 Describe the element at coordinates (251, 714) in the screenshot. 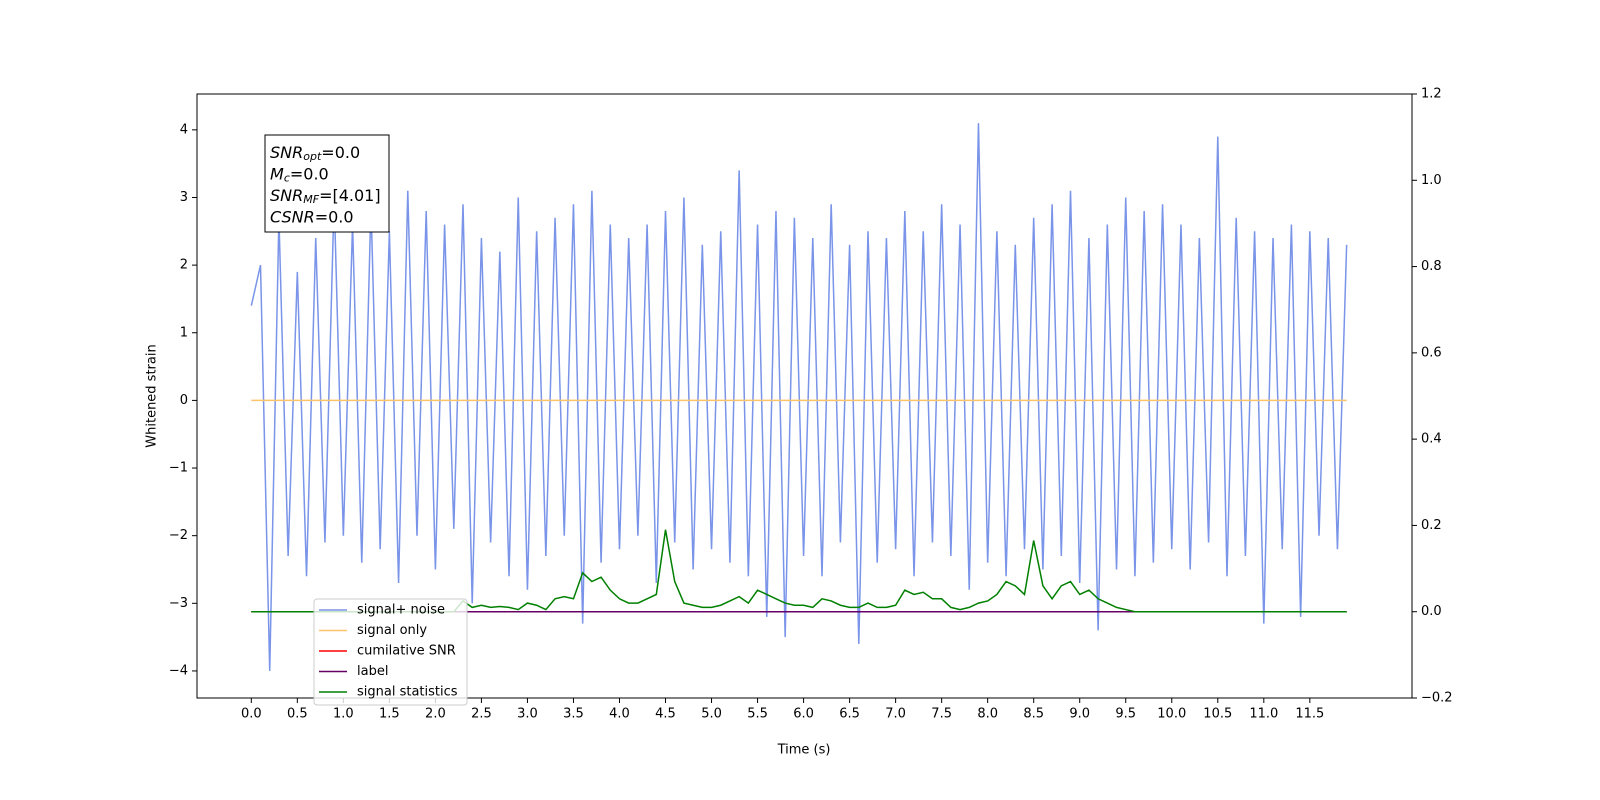

I see `x-tick-label: 0.0` at that location.